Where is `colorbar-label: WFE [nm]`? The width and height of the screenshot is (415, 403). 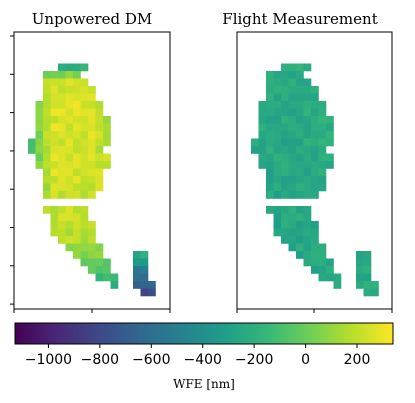
colorbar-label: WFE [nm] is located at coordinates (204, 384).